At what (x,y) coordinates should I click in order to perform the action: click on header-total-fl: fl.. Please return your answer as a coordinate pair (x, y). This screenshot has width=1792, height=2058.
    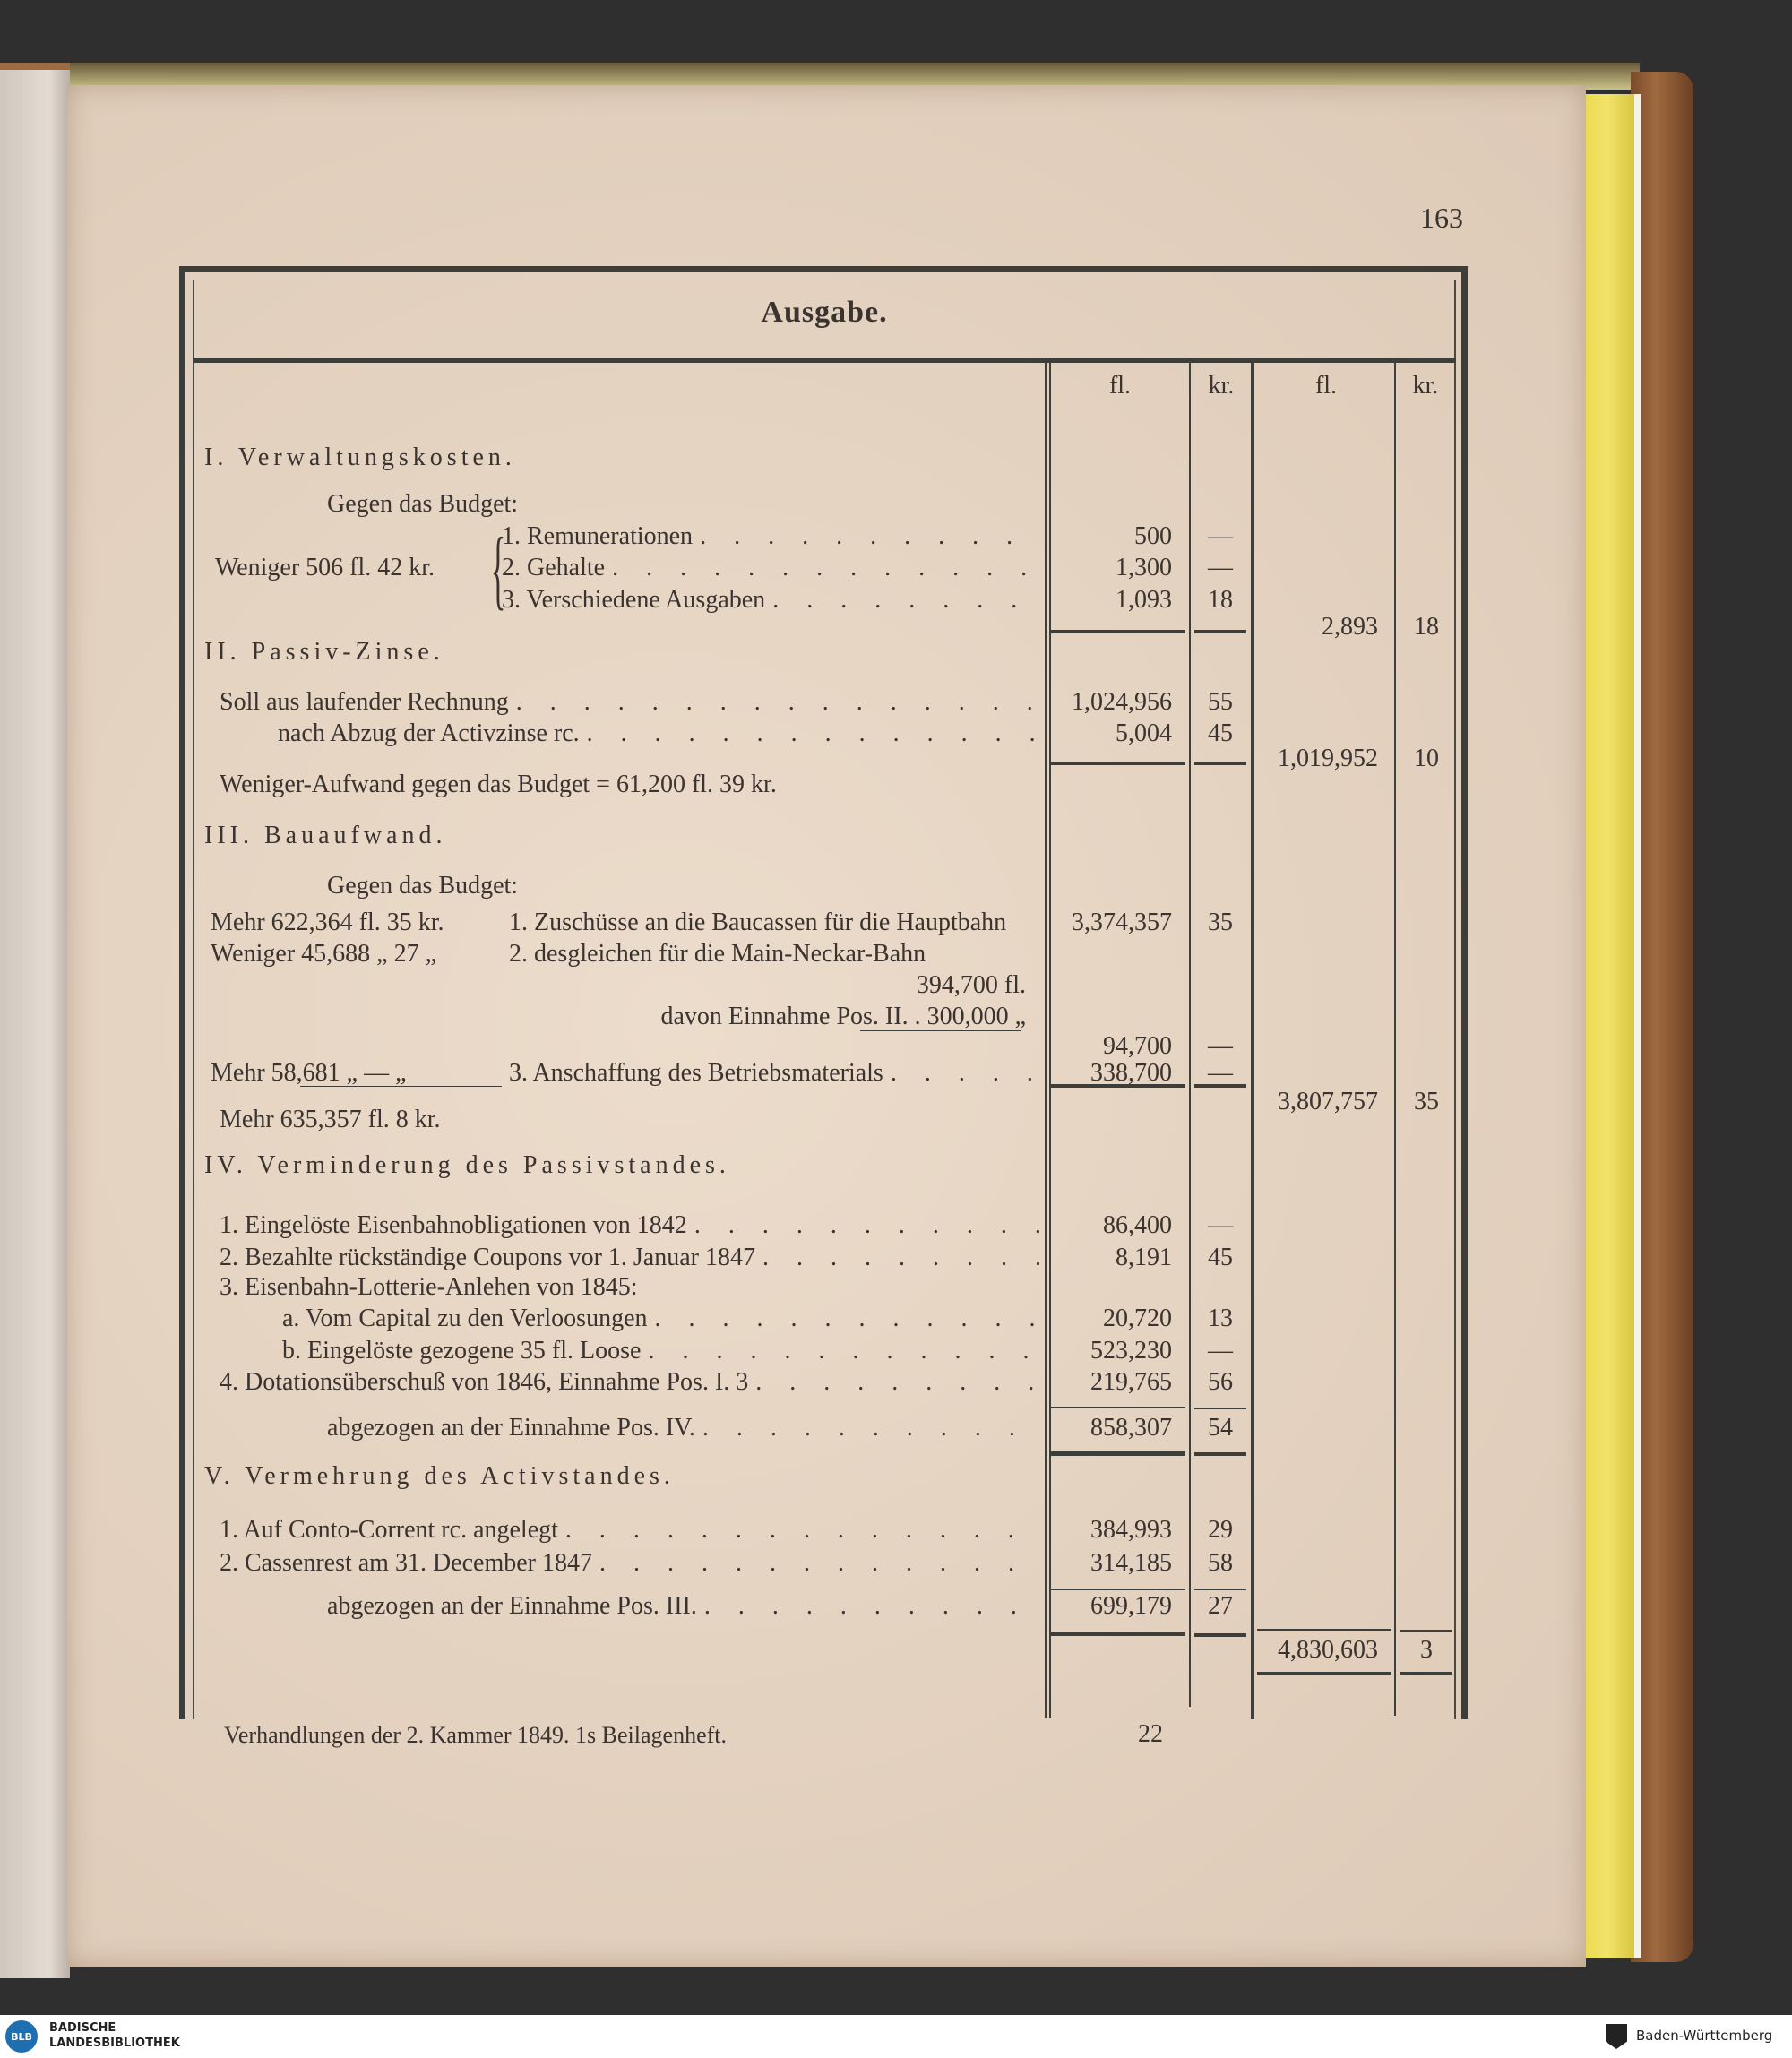
    Looking at the image, I should click on (1326, 386).